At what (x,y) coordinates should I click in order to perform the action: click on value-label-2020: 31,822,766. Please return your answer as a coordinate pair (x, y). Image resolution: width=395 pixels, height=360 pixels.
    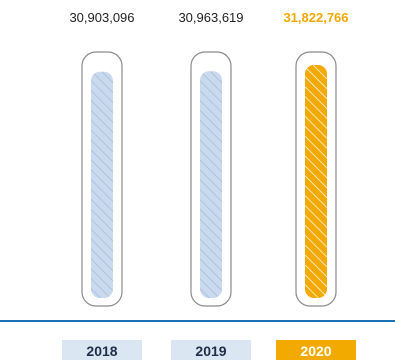
    Looking at the image, I should click on (315, 17).